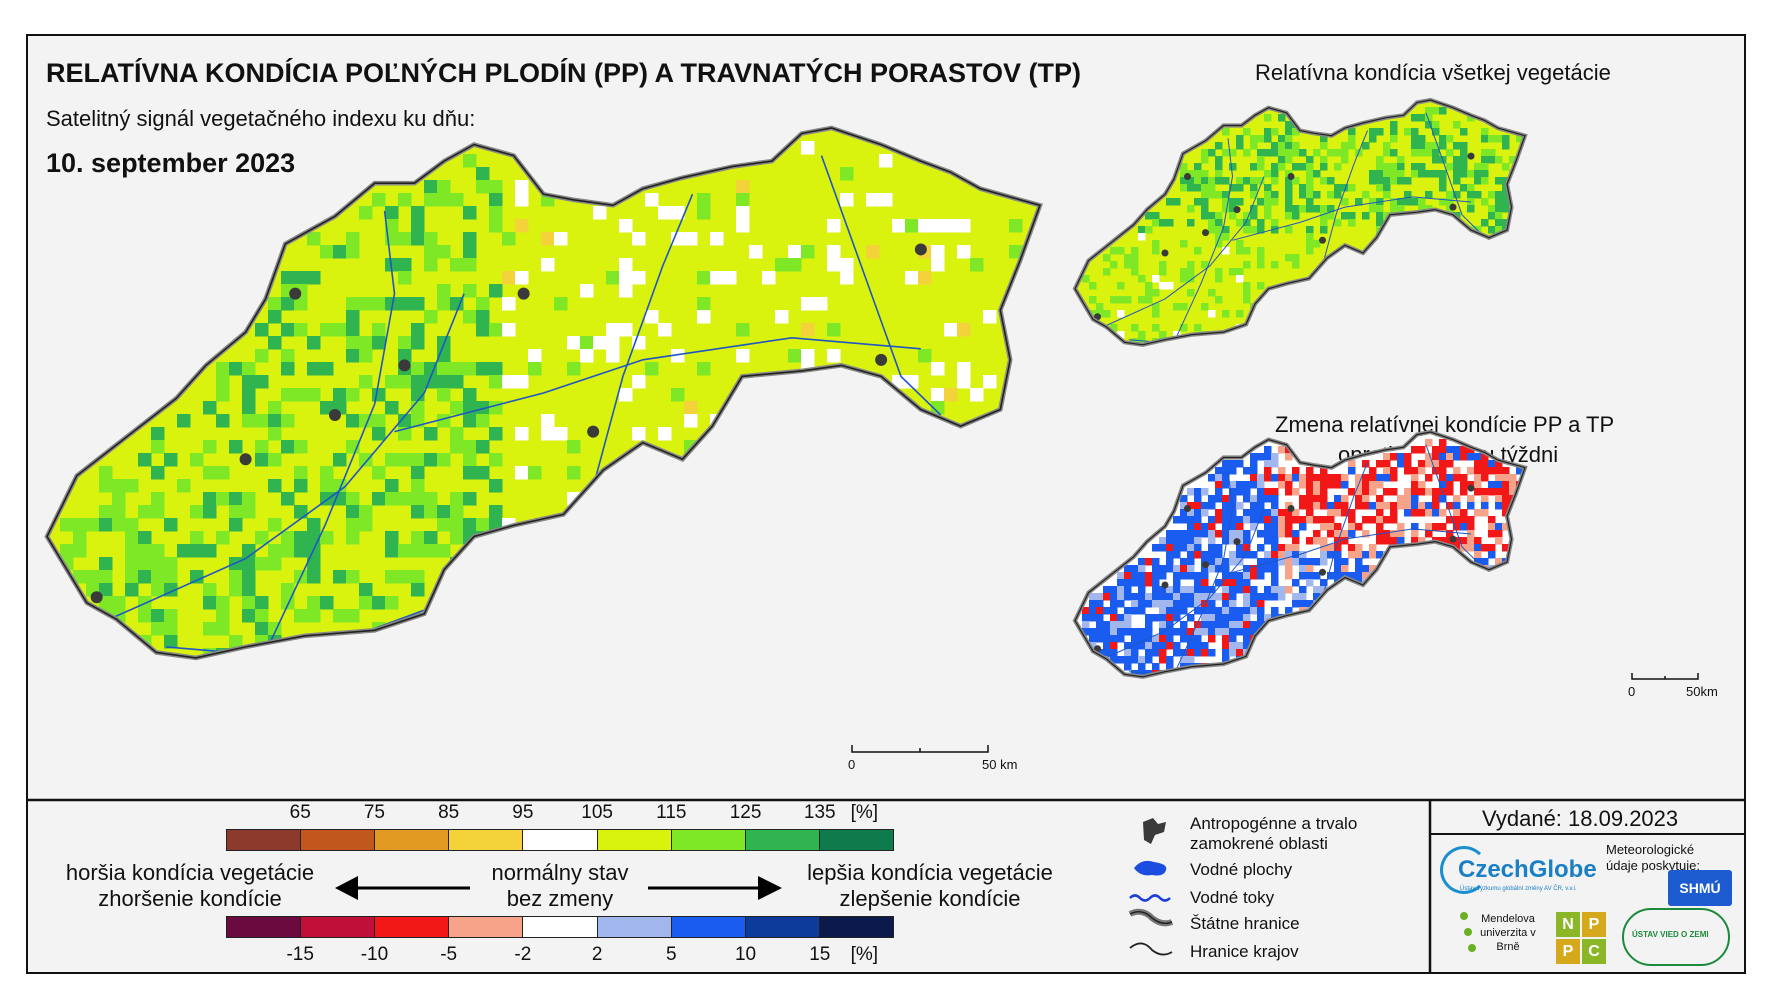 The width and height of the screenshot is (1772, 1003). Describe the element at coordinates (1581, 938) in the screenshot. I see `nppc-logo: N P P C` at that location.